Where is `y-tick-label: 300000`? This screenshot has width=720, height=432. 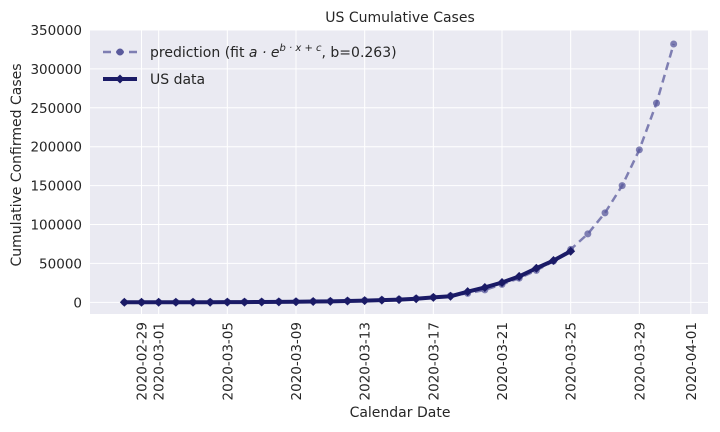 y-tick-label: 300000 is located at coordinates (56, 70).